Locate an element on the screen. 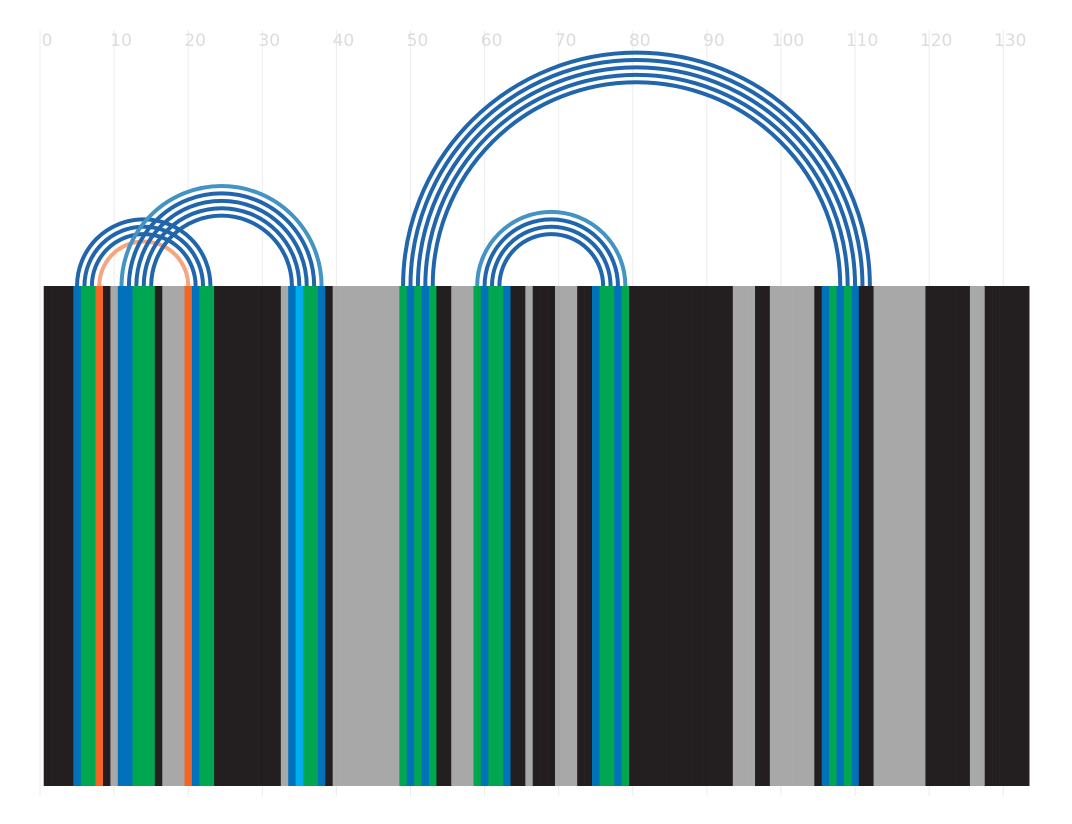 Image resolution: width=1072 pixels, height=824 pixels. x-tick-label: 30 is located at coordinates (269, 41).